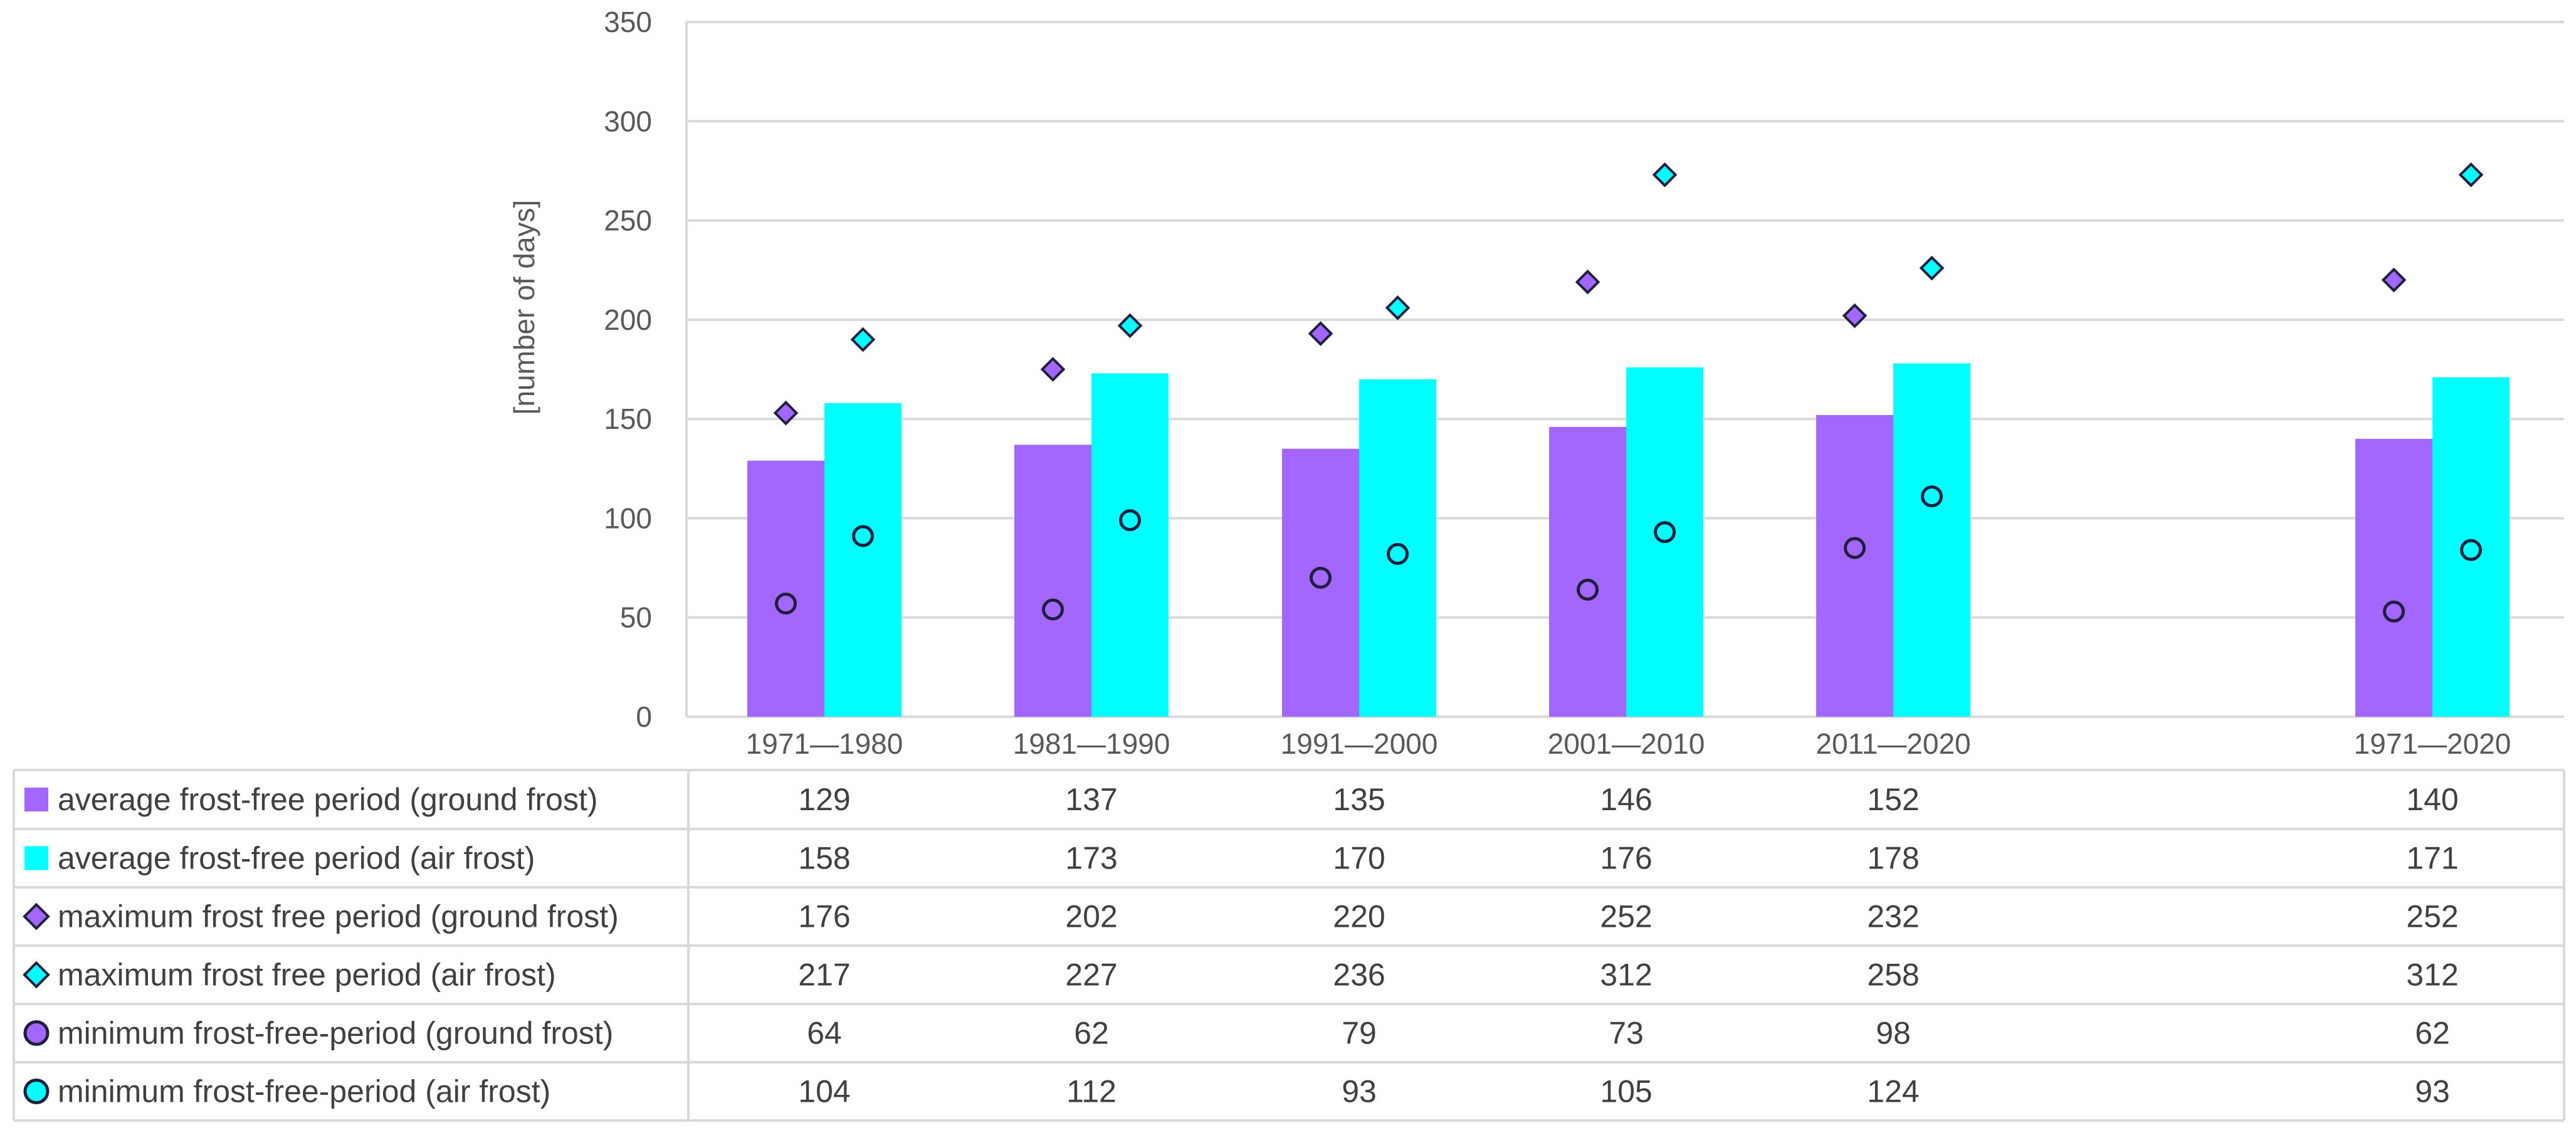  What do you see at coordinates (1893, 743) in the screenshot?
I see `x-tick-label: 2011—2020` at bounding box center [1893, 743].